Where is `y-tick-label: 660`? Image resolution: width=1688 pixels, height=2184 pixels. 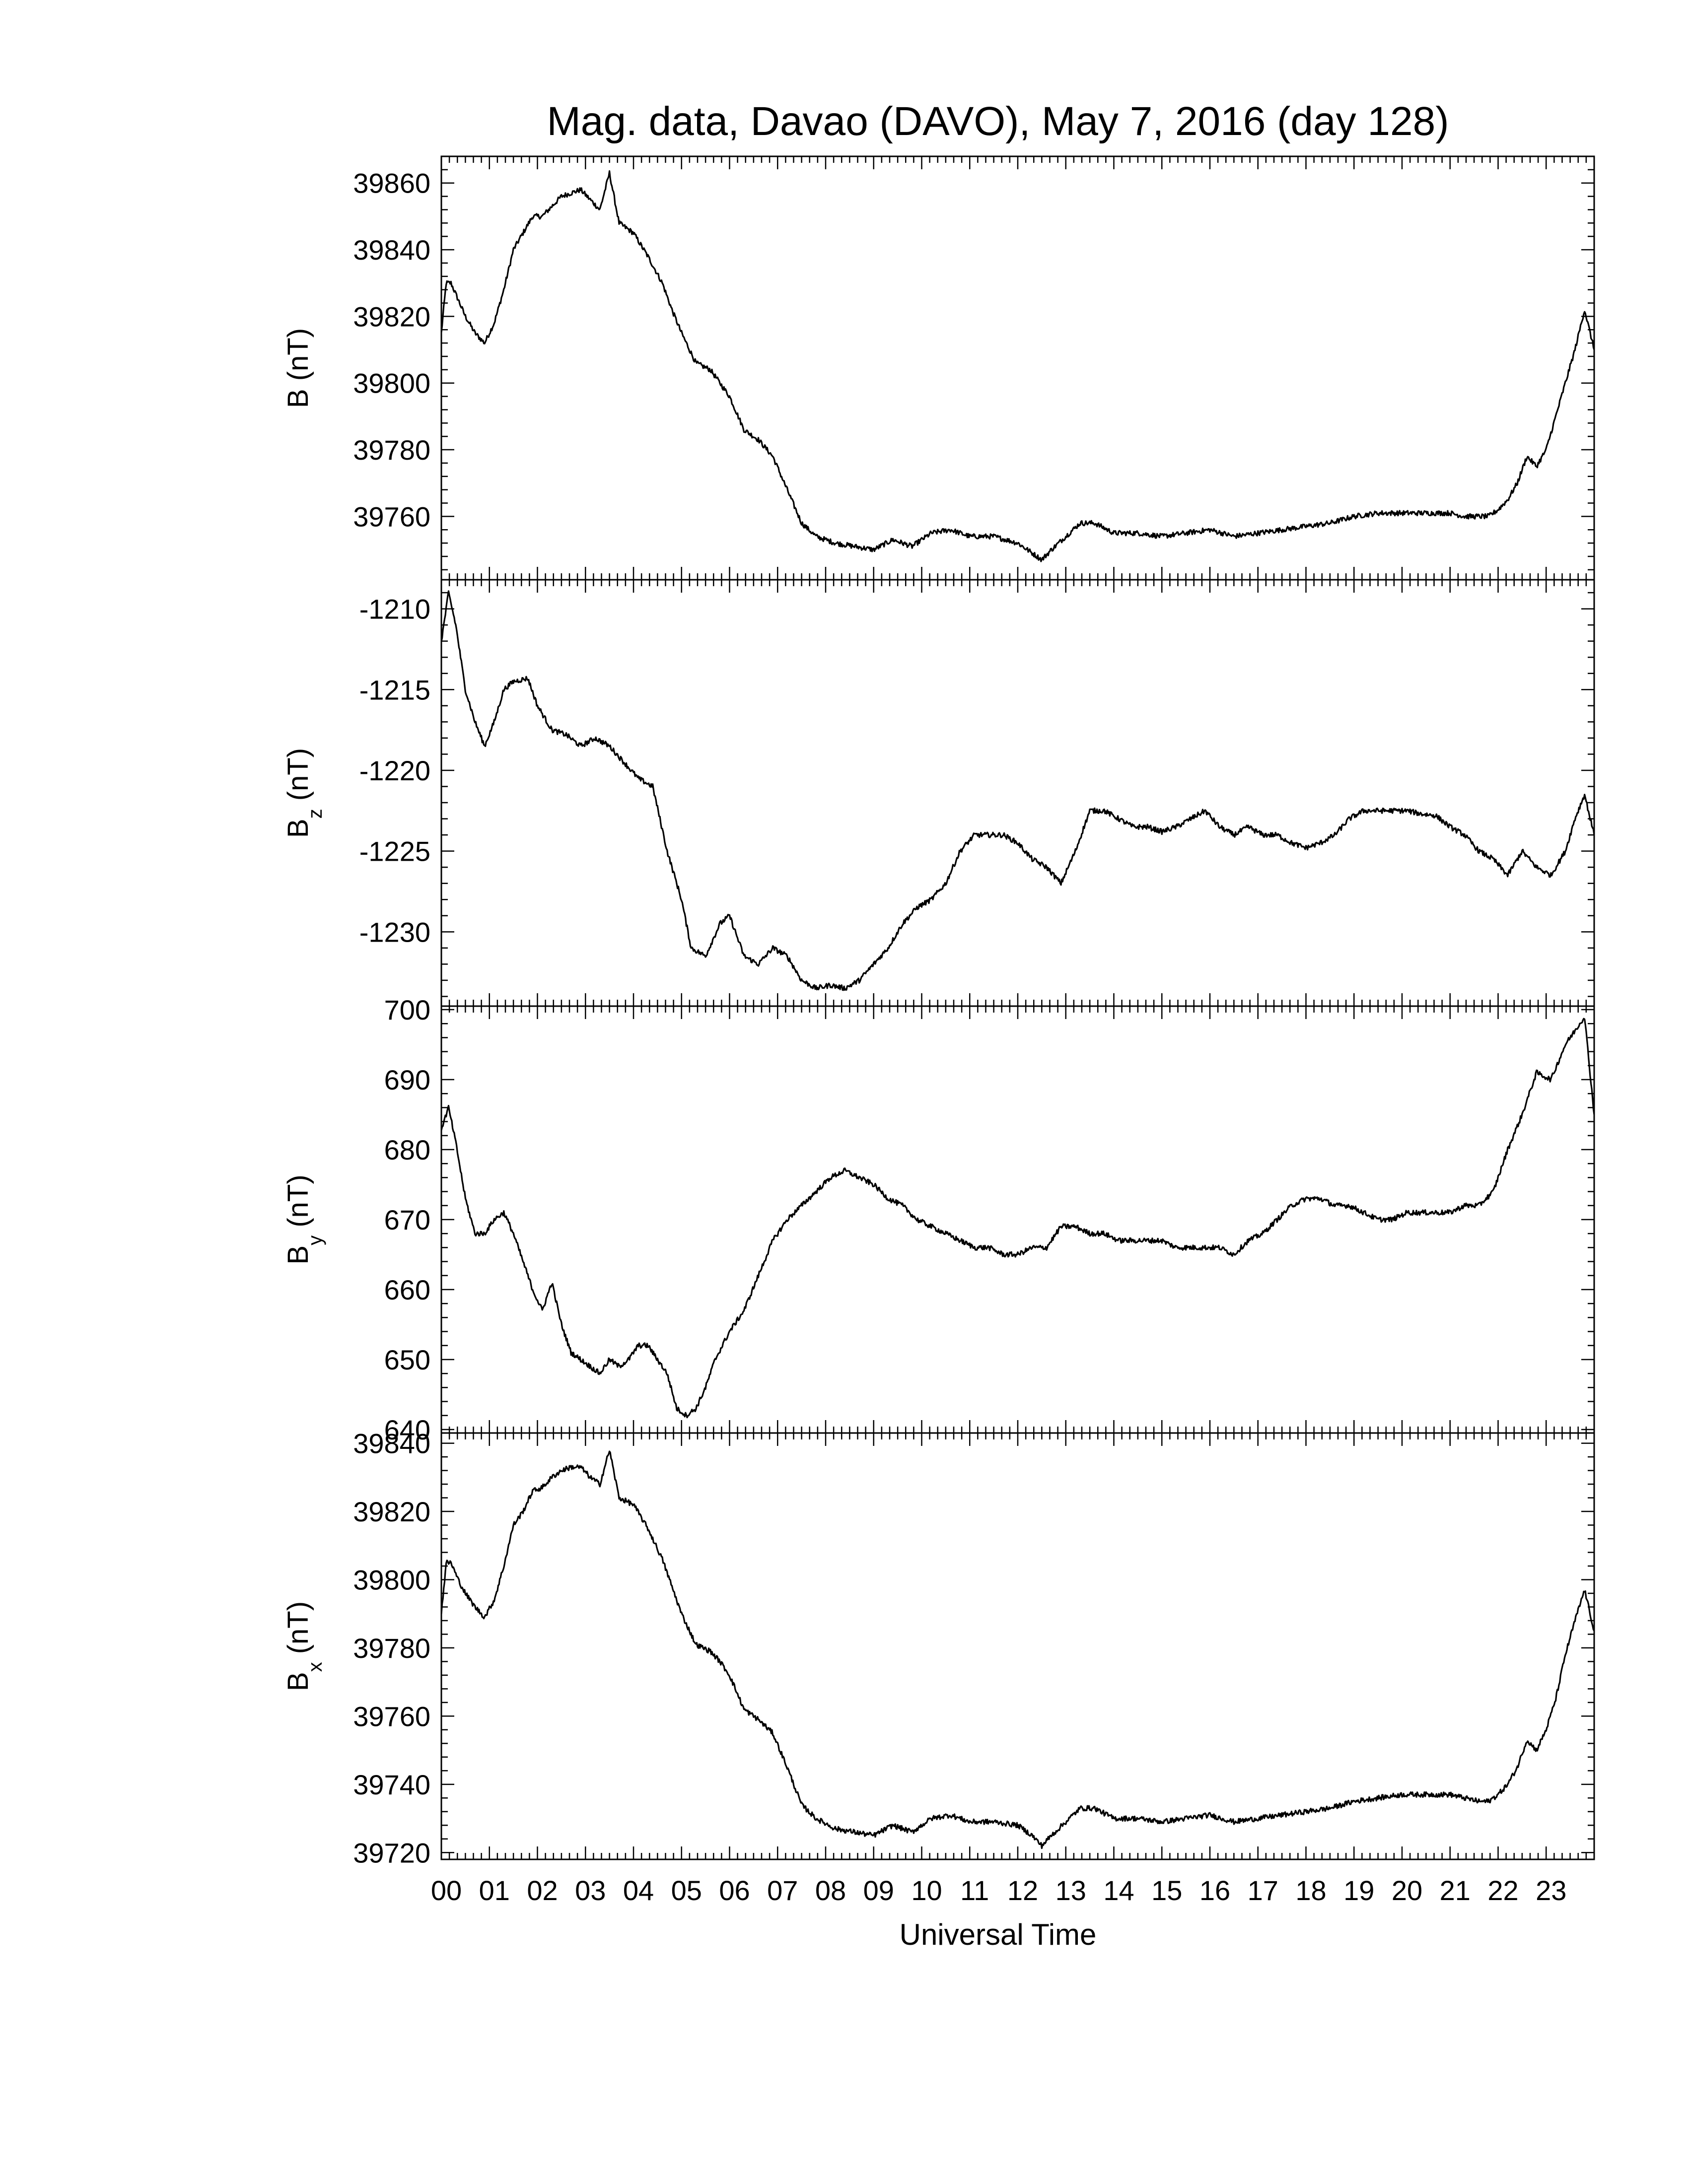
y-tick-label: 660 is located at coordinates (407, 1289).